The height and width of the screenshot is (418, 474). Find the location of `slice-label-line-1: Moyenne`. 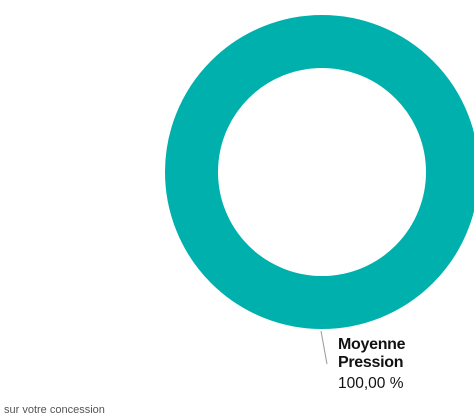

slice-label-line-1: Moyenne is located at coordinates (372, 344).